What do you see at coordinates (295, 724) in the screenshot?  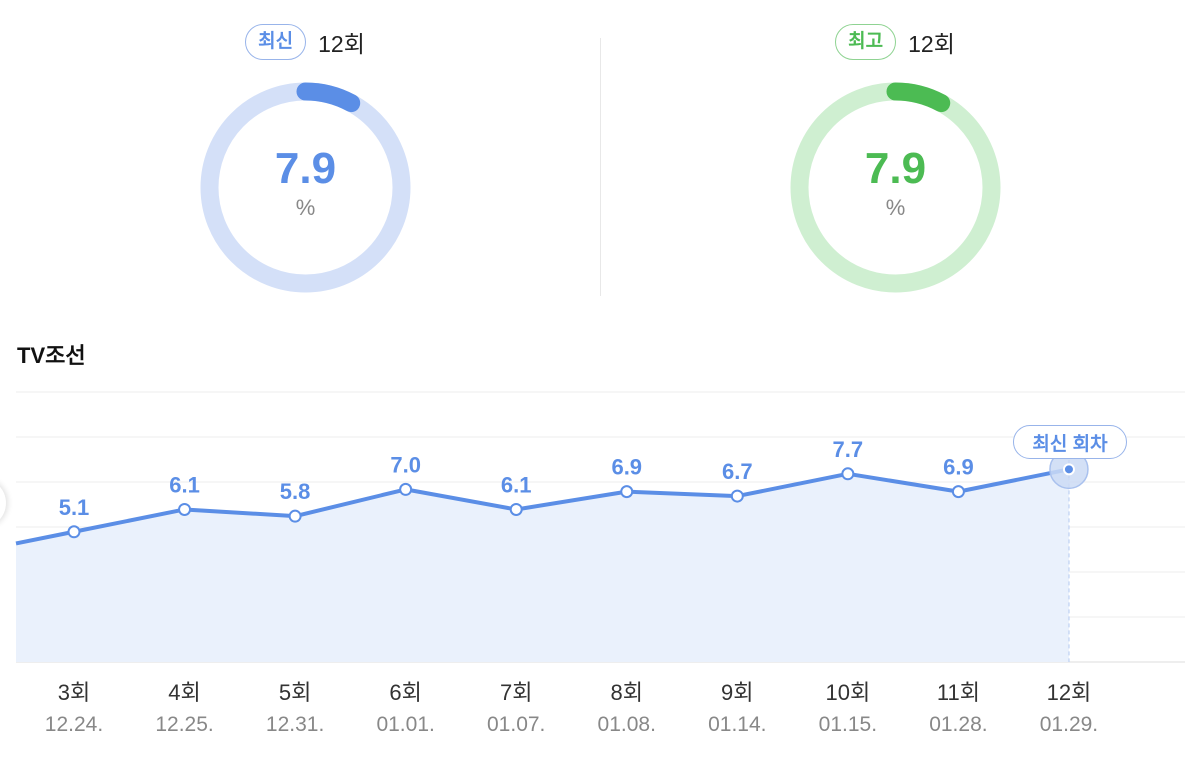 I see `x-tick-date: 12.31.` at bounding box center [295, 724].